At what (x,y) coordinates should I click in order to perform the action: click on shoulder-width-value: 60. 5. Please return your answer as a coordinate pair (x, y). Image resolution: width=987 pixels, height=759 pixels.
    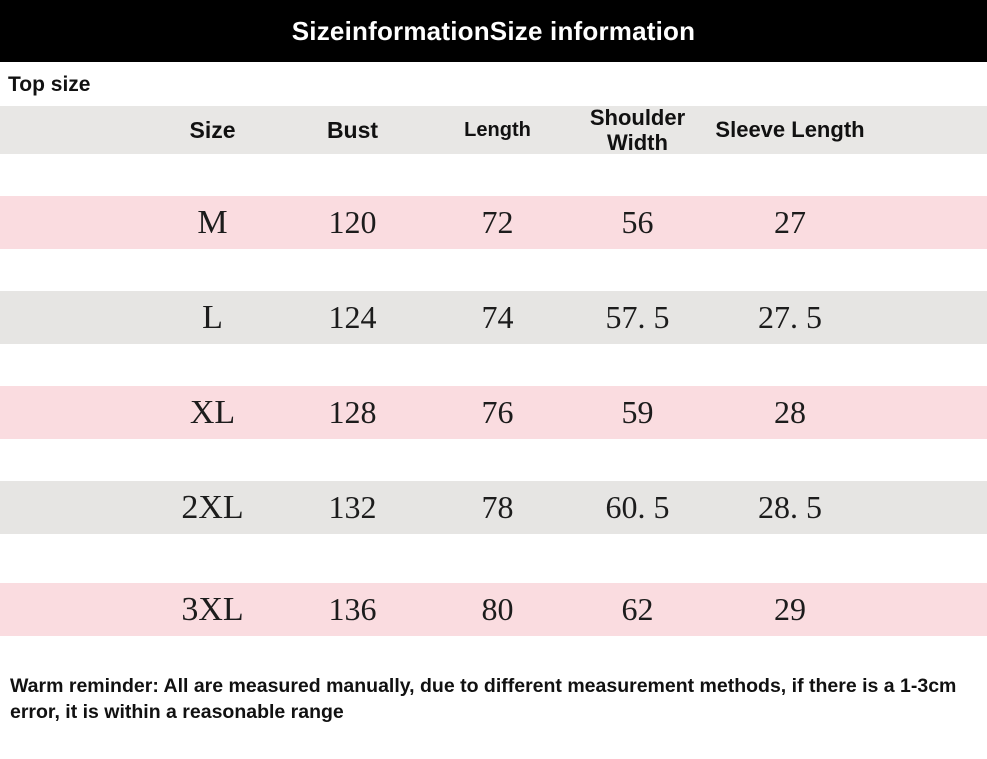
    Looking at the image, I should click on (637, 507).